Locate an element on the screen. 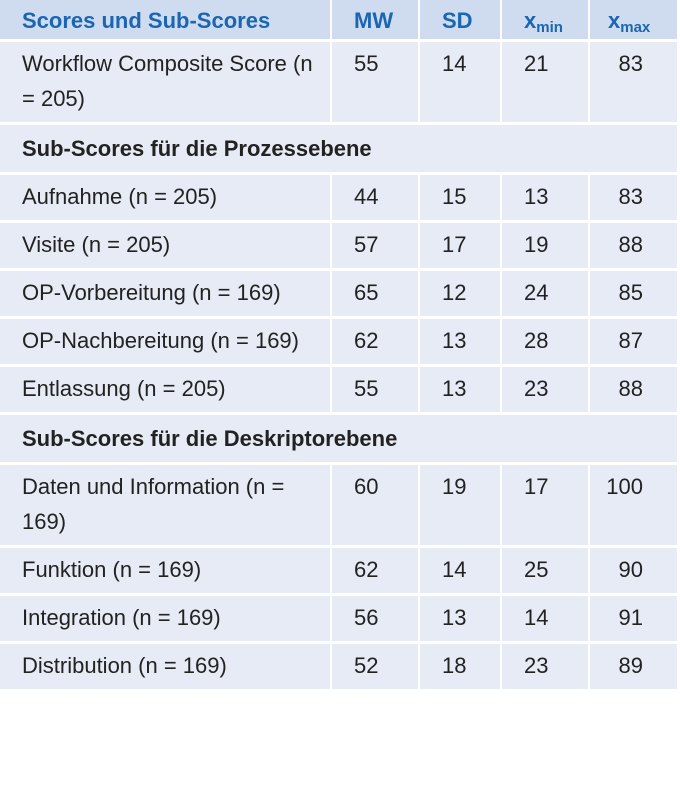 This screenshot has width=680, height=790. row-min: 13 is located at coordinates (544, 199).